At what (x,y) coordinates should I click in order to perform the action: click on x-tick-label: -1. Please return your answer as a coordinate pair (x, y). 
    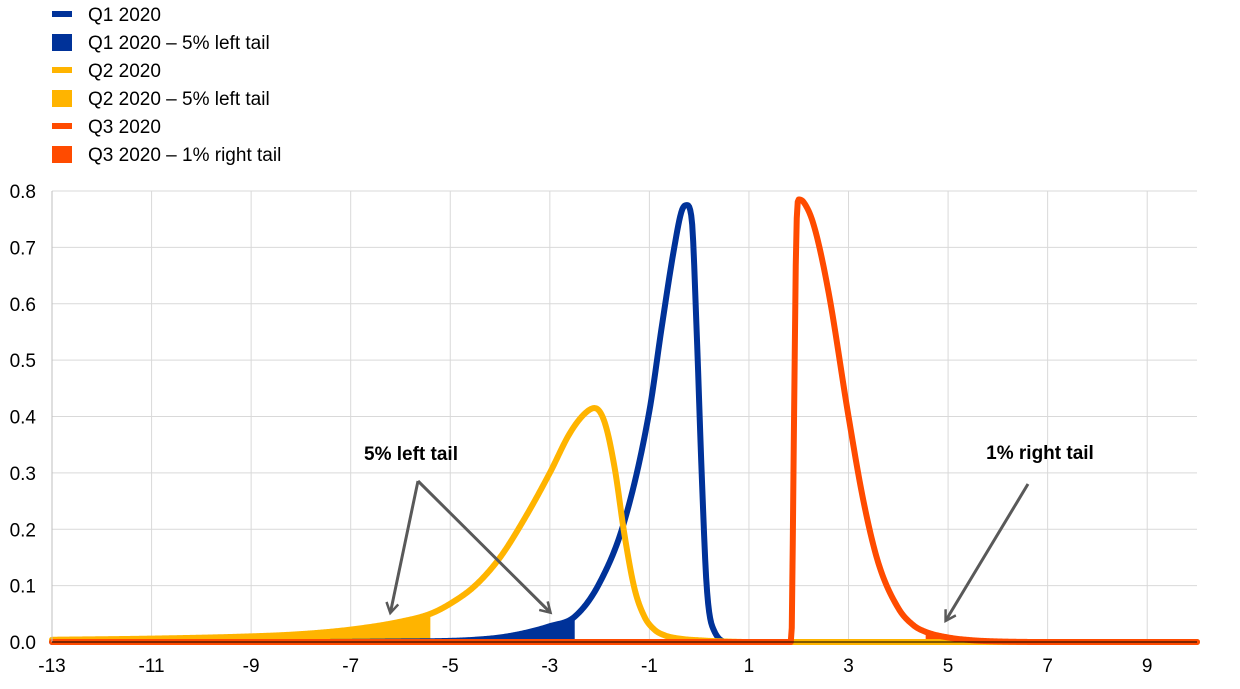
    Looking at the image, I should click on (649, 666).